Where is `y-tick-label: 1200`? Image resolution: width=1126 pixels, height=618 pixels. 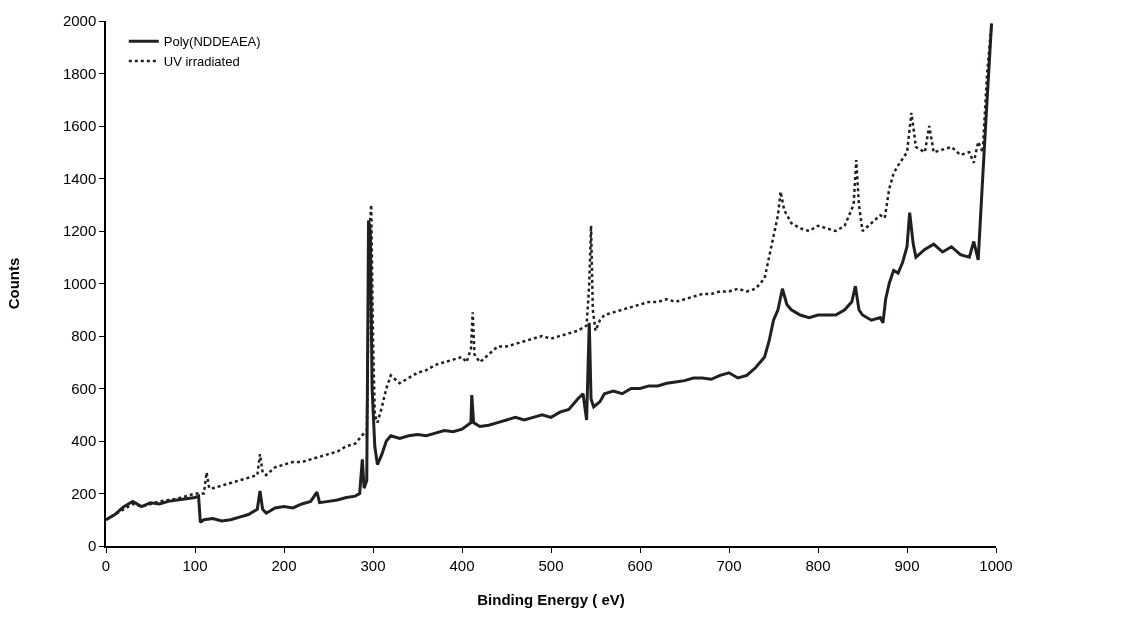 y-tick-label: 1200 is located at coordinates (79, 231).